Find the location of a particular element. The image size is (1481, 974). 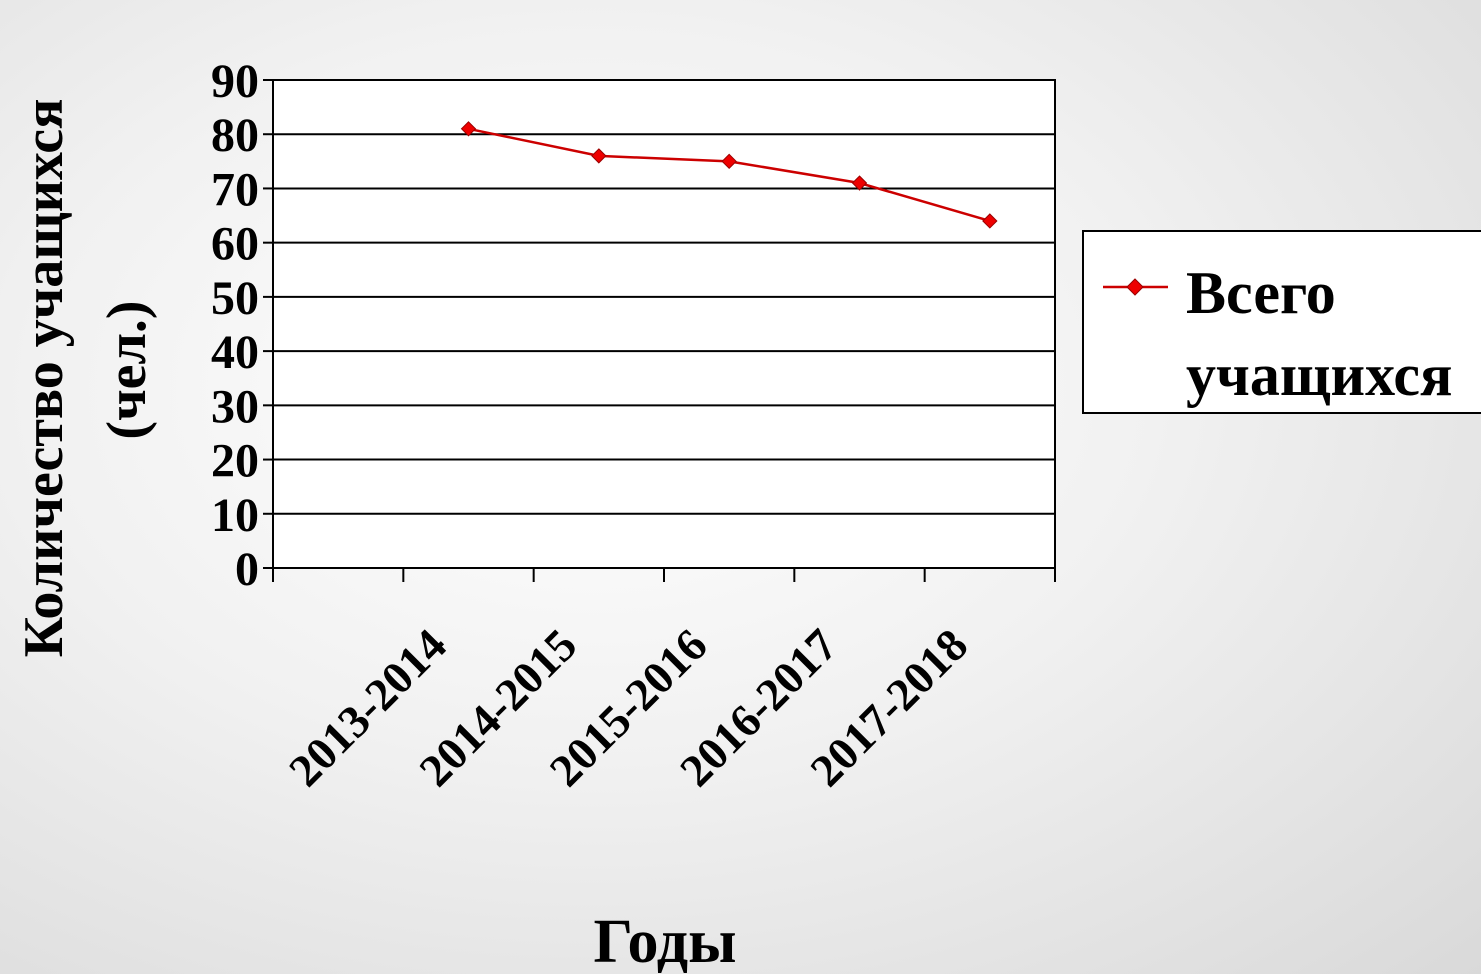

legend-label-line-1: Всего is located at coordinates (1261, 293).